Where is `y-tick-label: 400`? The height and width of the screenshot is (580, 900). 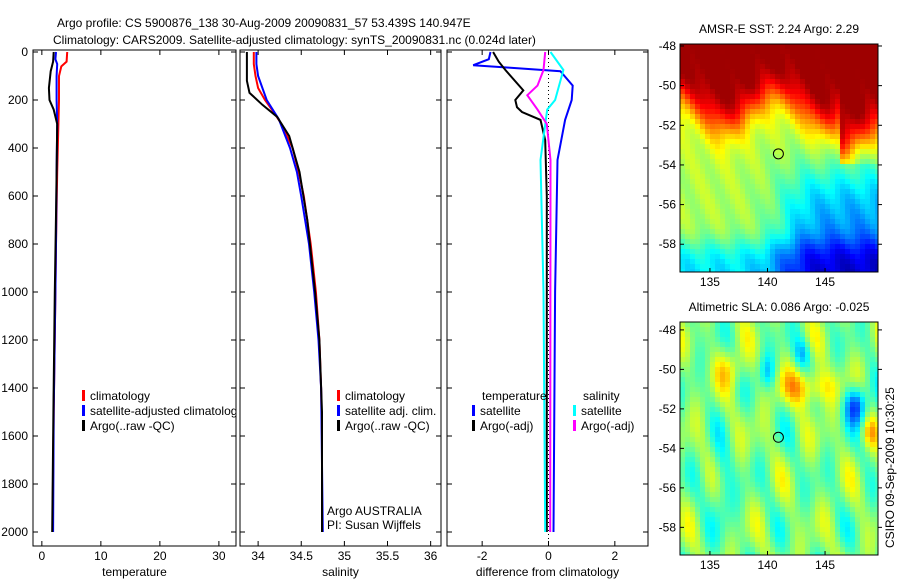 y-tick-label: 400 is located at coordinates (18, 148).